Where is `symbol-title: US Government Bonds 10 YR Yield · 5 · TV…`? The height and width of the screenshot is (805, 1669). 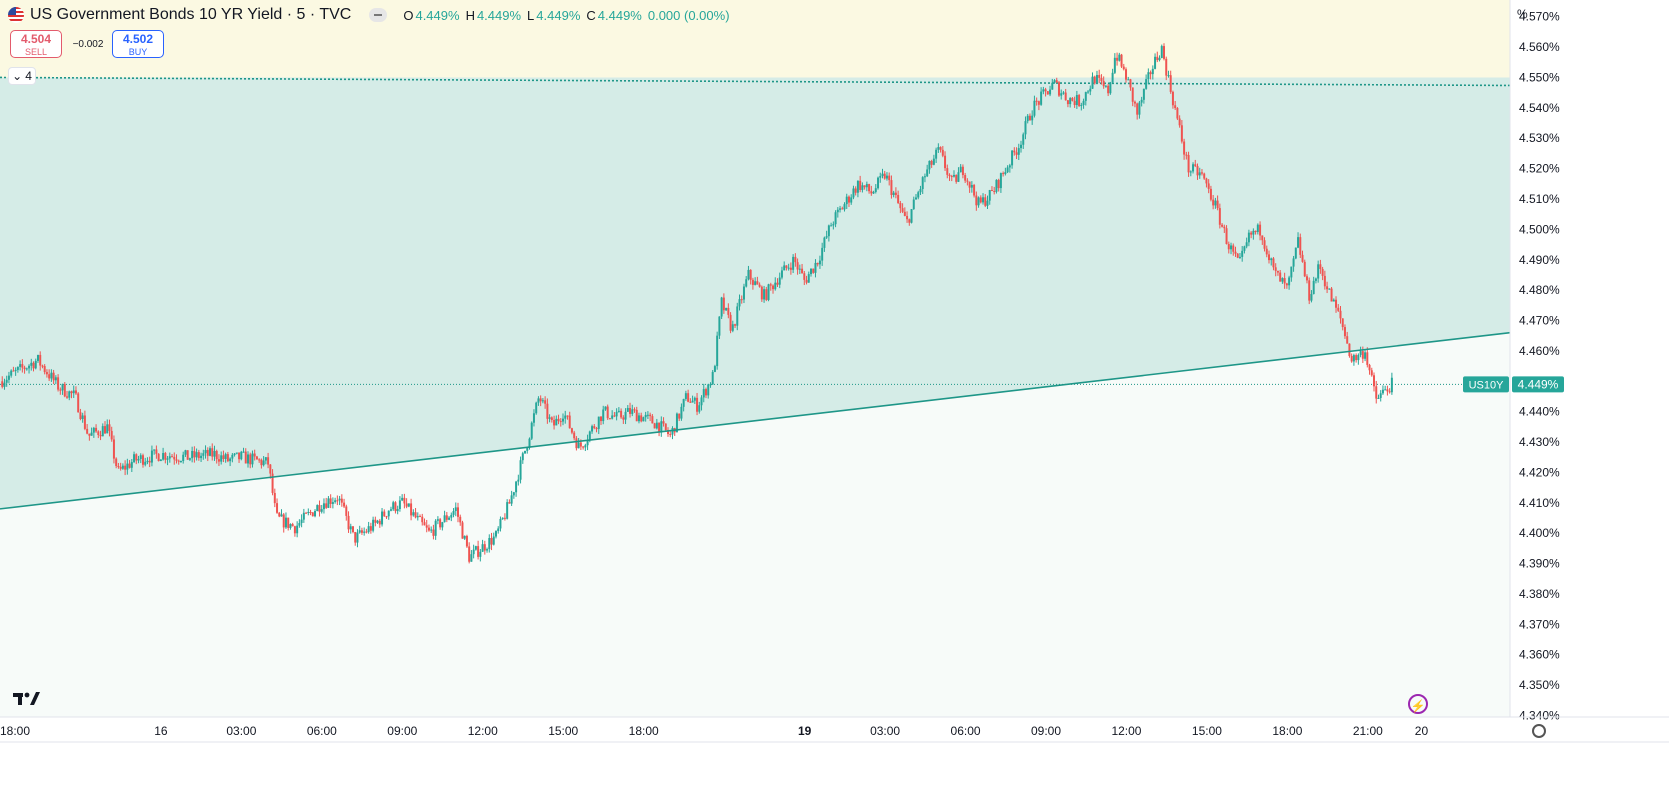
symbol-title: US Government Bonds 10 YR Yield · 5 · TV… is located at coordinates (191, 14).